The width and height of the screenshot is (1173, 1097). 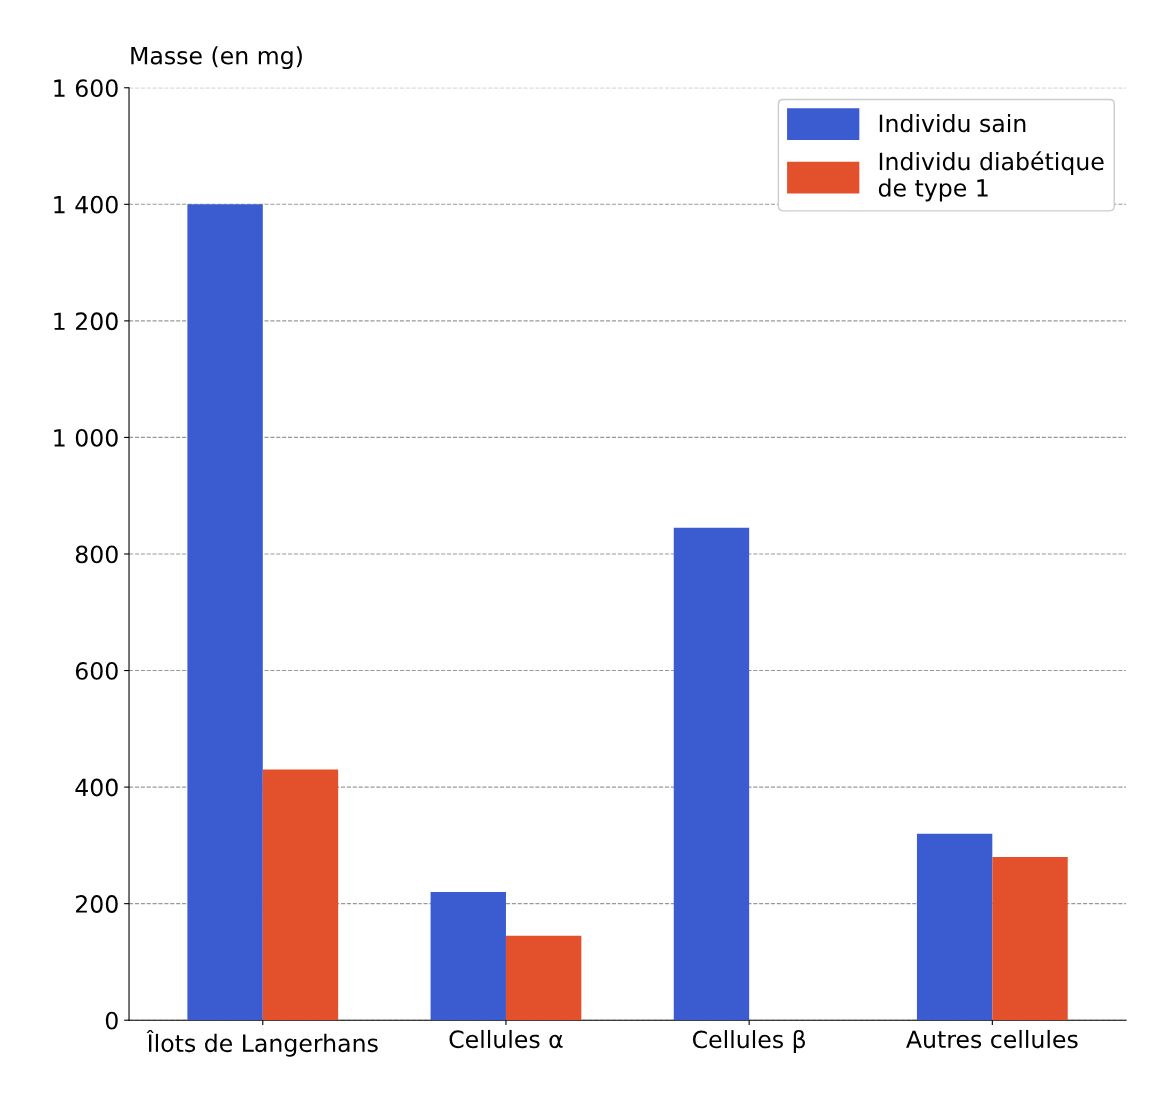 I want to click on y-tick-label: 200, so click(x=96, y=904).